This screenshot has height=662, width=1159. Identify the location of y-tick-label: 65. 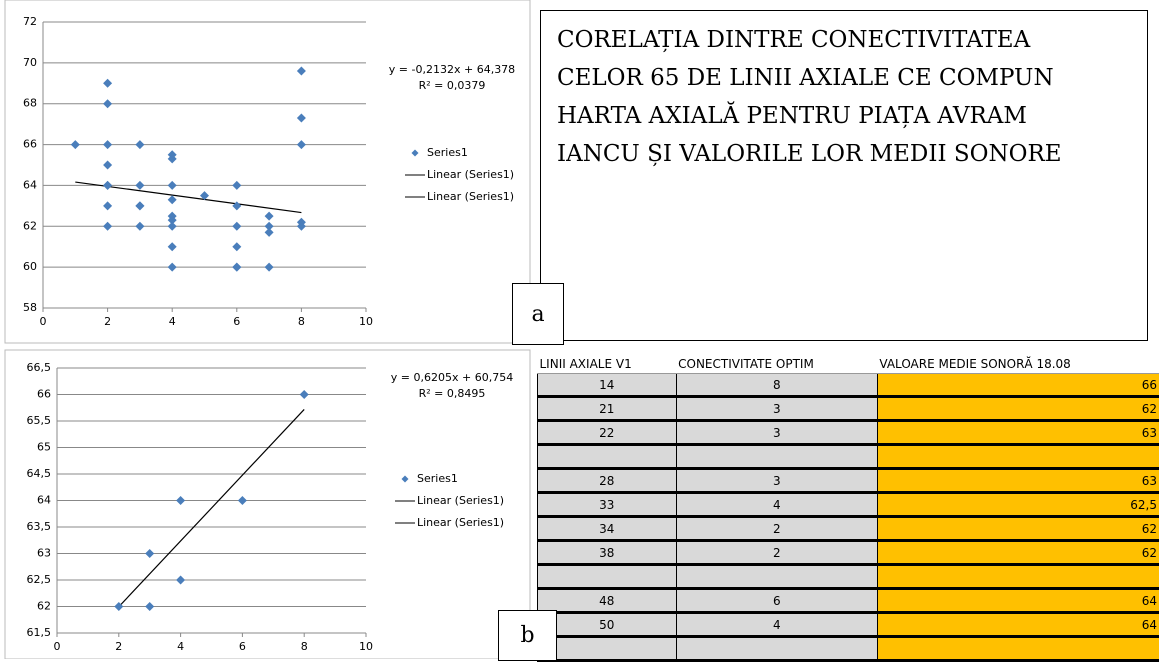
(44, 447).